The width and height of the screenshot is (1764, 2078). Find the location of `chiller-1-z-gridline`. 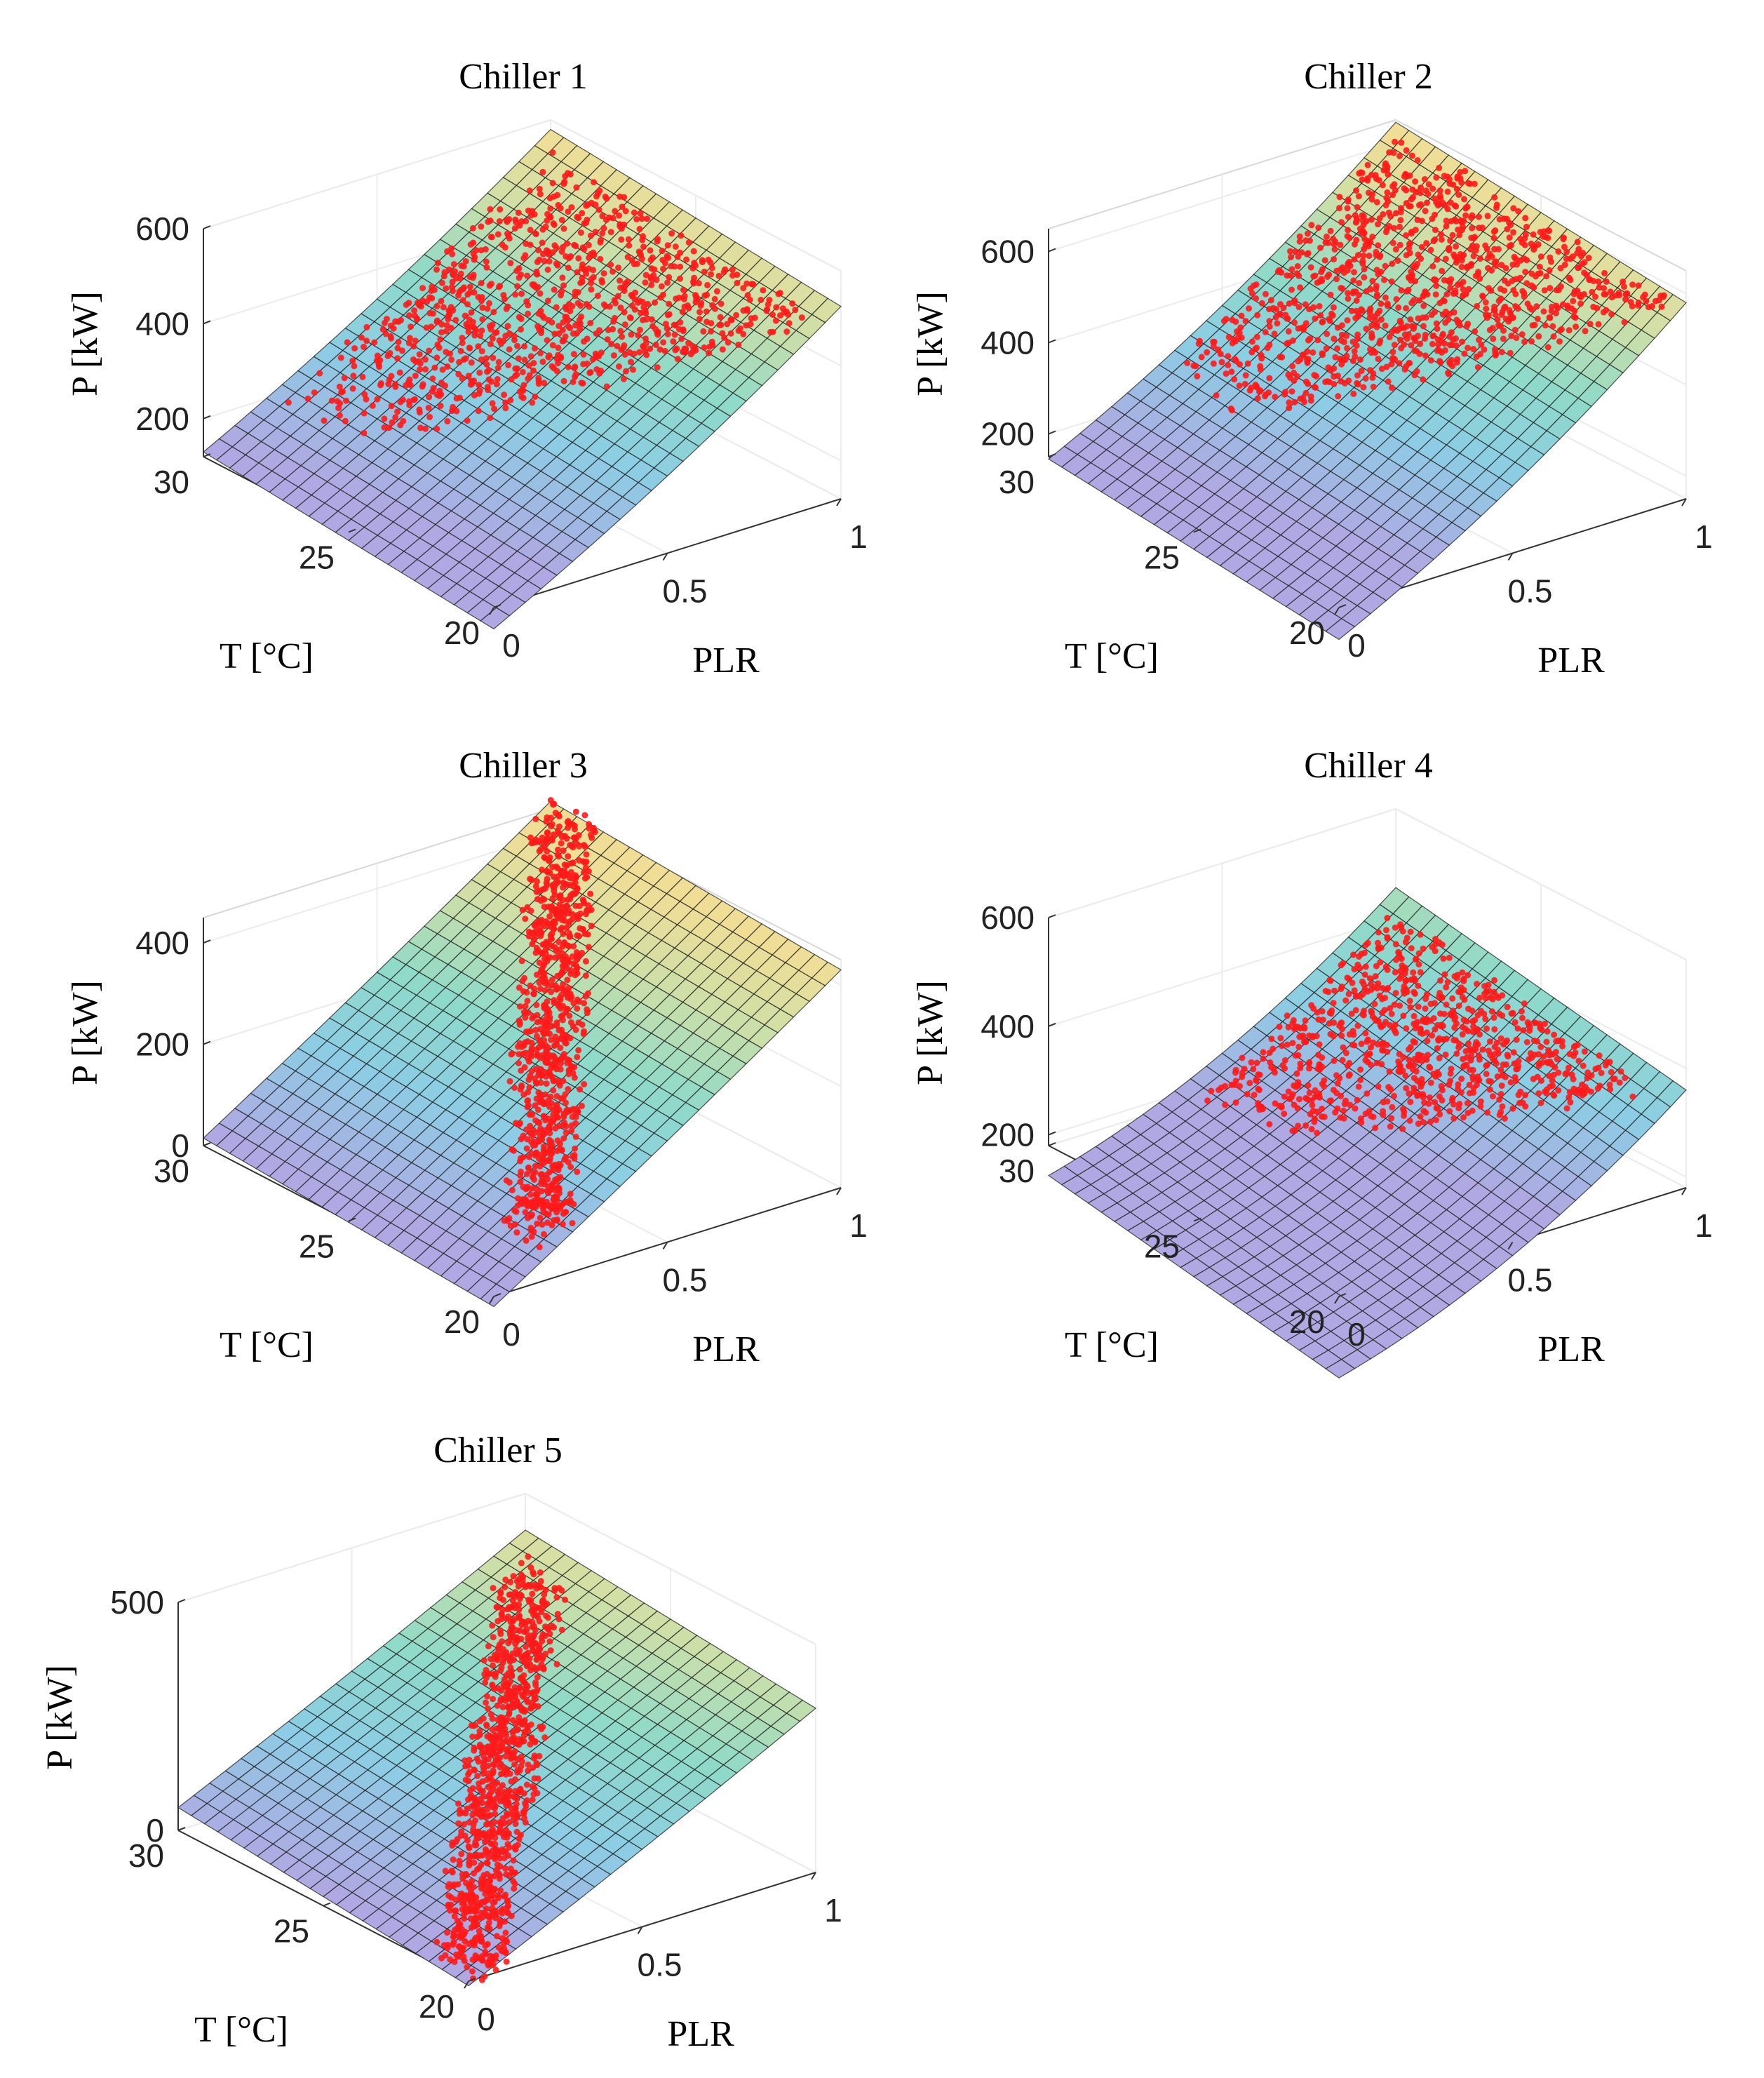

chiller-1-z-gridline is located at coordinates (522, 196).